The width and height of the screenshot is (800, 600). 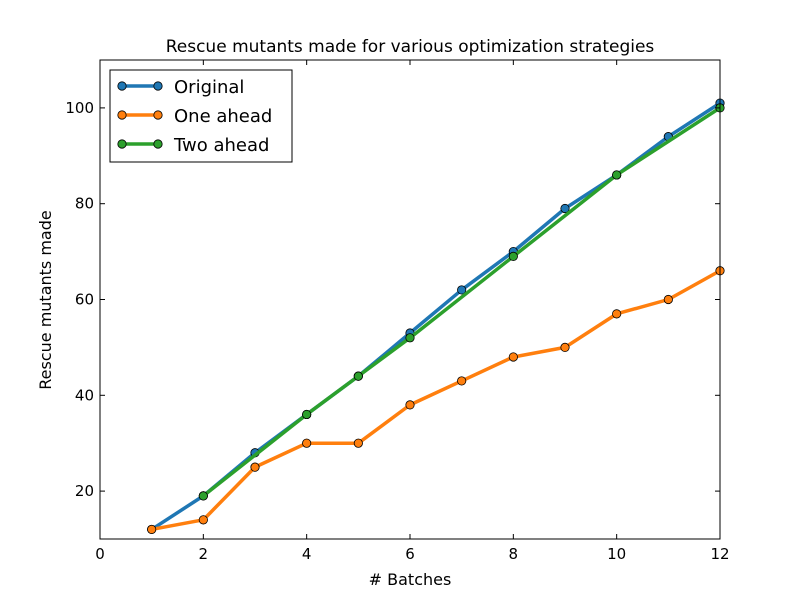 I want to click on y-tick-label: 60, so click(x=84, y=300).